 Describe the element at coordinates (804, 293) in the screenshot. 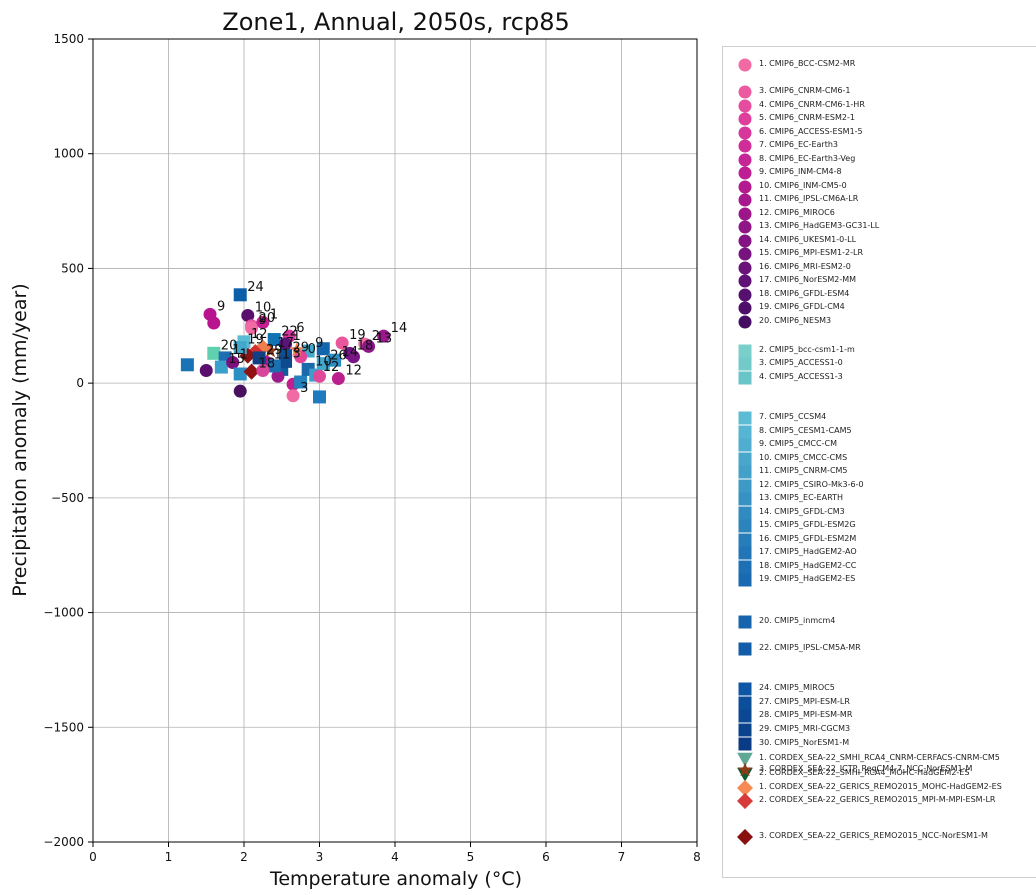

I see `legend-entry: 18. CMIP6_GFDL-ESM4` at that location.